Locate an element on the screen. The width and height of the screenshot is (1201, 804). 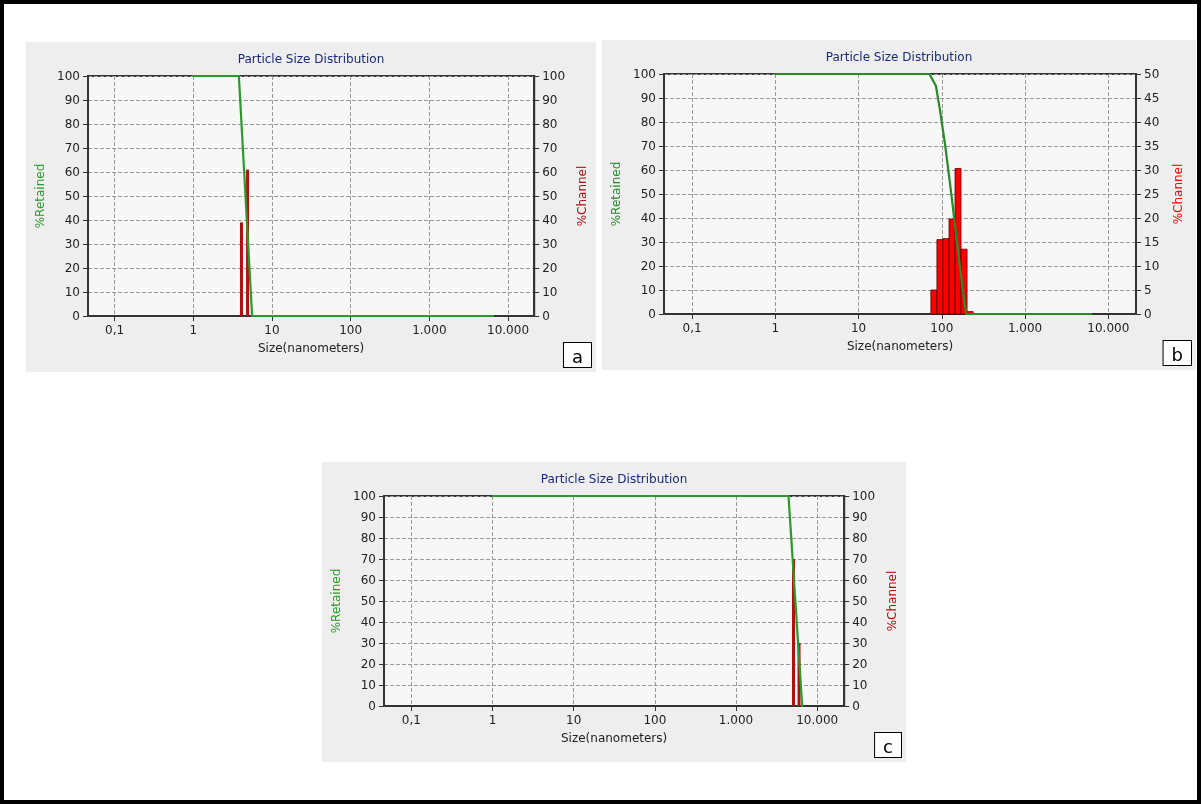
y2-tick-label: 5 is located at coordinates (1148, 290).